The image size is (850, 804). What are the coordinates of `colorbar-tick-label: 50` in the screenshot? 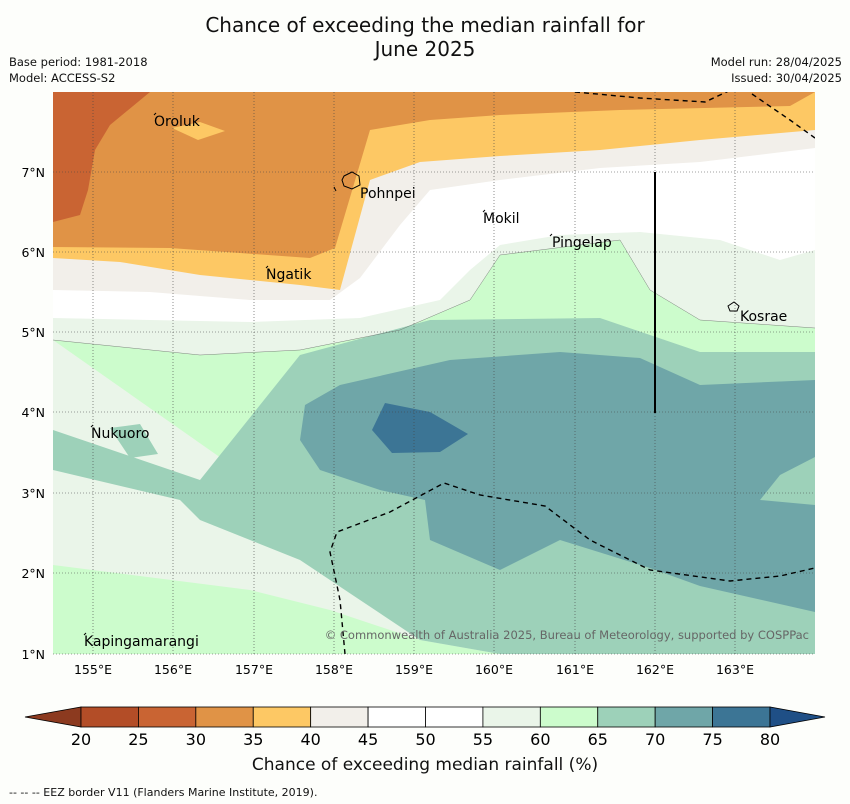 It's located at (425, 739).